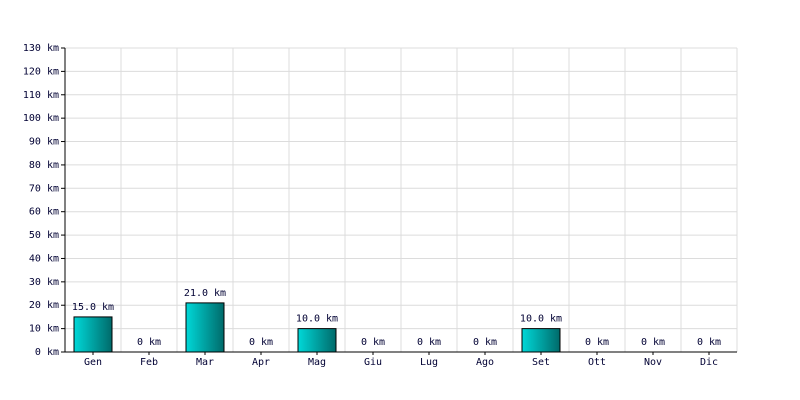 This screenshot has width=800, height=400. What do you see at coordinates (541, 362) in the screenshot?
I see `x-tick-label: Set` at bounding box center [541, 362].